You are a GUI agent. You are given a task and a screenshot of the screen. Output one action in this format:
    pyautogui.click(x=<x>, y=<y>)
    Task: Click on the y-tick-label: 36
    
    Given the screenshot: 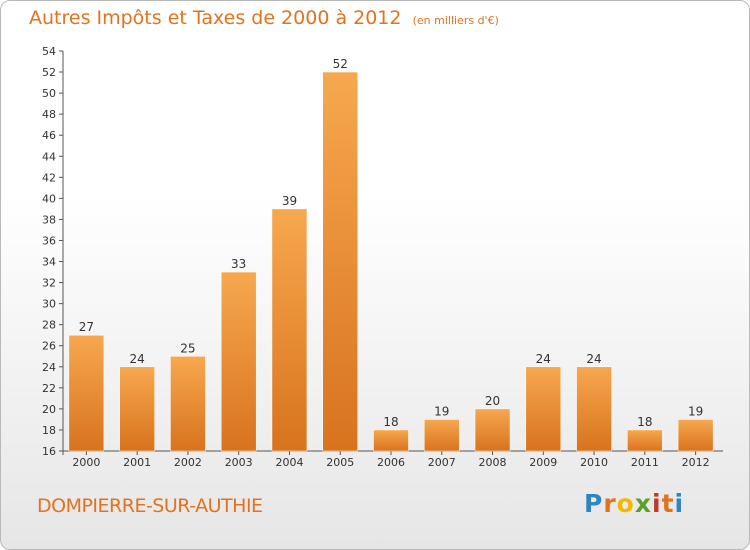 What is the action you would take?
    pyautogui.click(x=49, y=240)
    